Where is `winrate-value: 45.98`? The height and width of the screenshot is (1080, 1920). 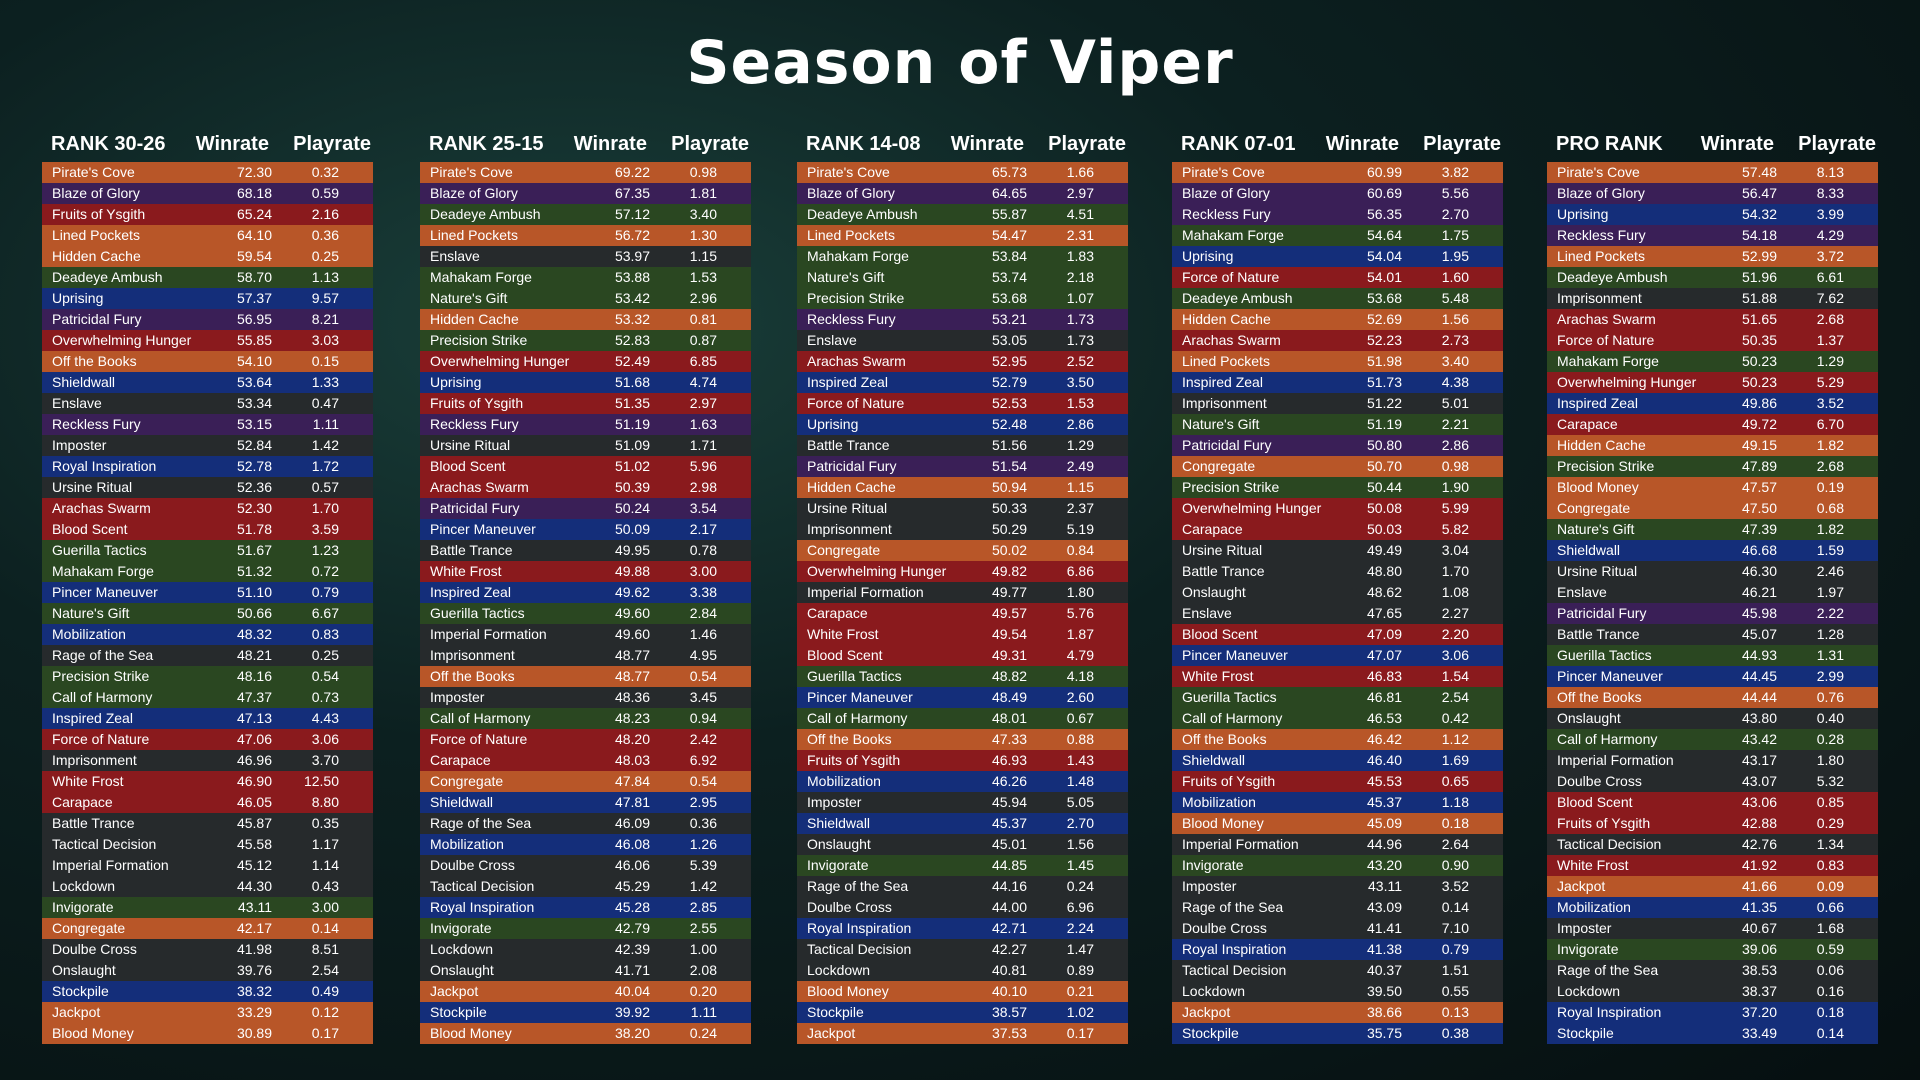 winrate-value: 45.98 is located at coordinates (1759, 613).